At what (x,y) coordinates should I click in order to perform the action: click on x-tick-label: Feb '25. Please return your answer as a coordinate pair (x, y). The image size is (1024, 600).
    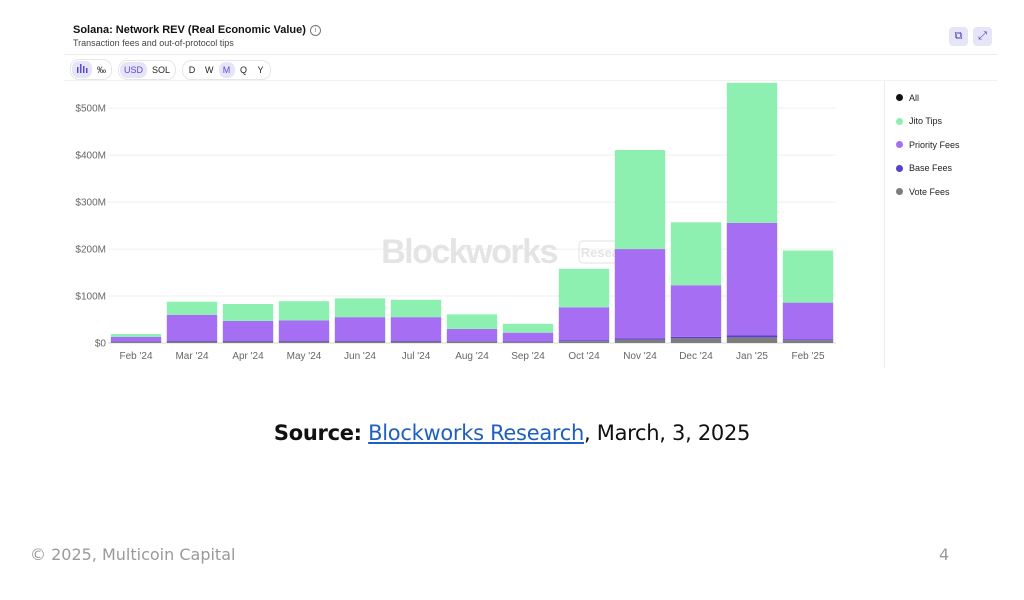
    Looking at the image, I should click on (807, 356).